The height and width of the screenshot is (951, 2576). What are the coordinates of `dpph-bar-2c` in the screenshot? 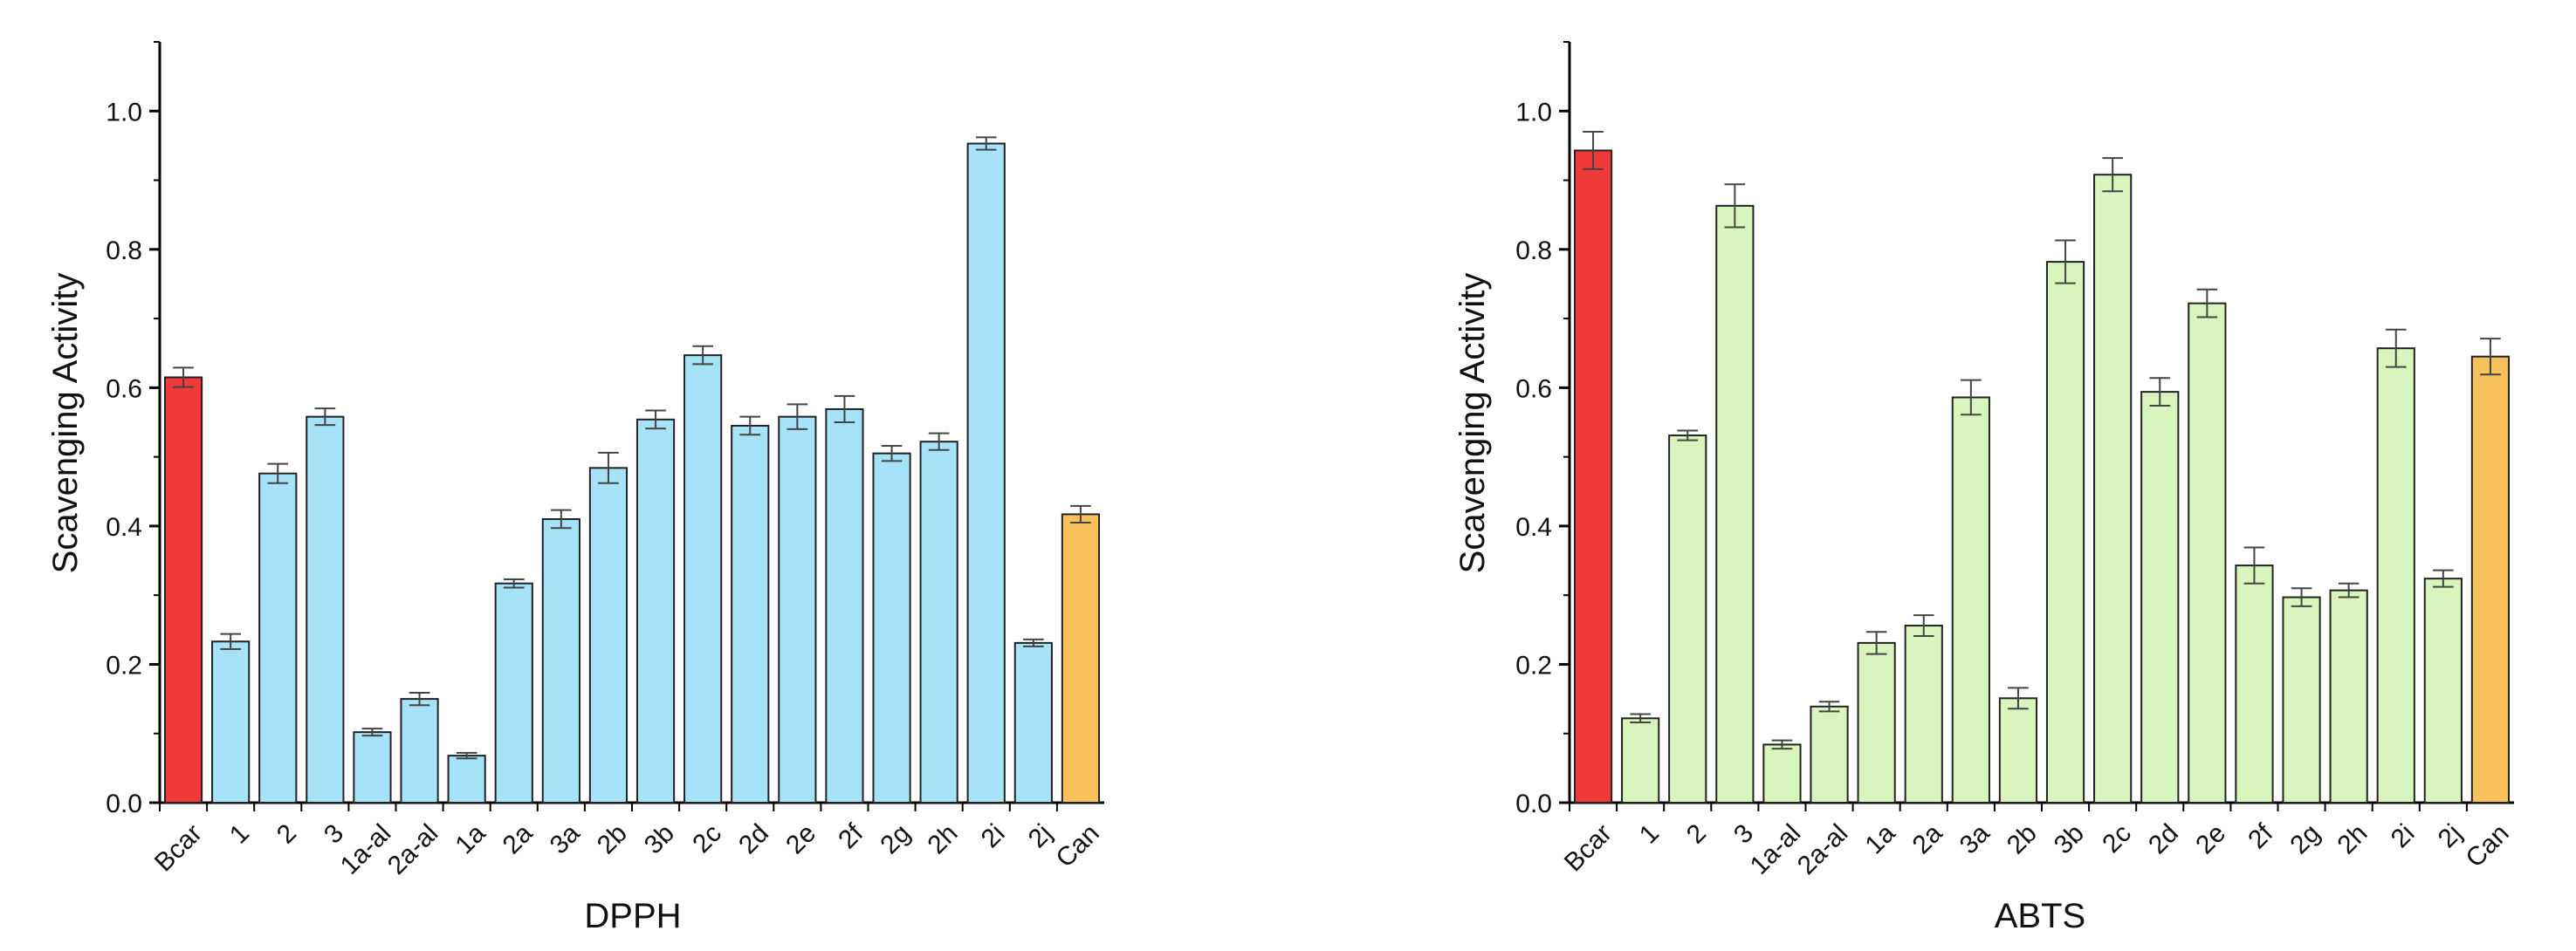 It's located at (703, 579).